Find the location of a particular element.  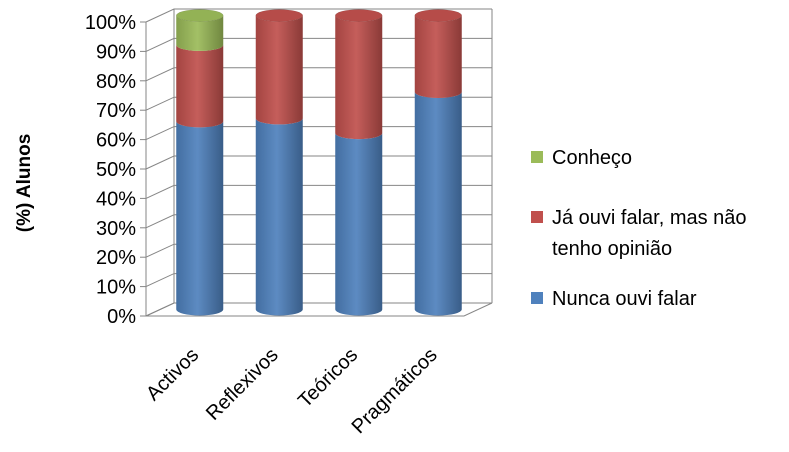

legend-label: tenho opinião is located at coordinates (612, 249).